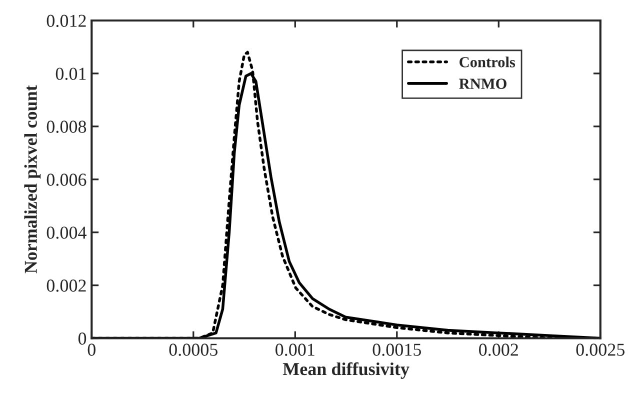 The width and height of the screenshot is (632, 410). I want to click on x-axis-title: Mean diffusivity, so click(346, 370).